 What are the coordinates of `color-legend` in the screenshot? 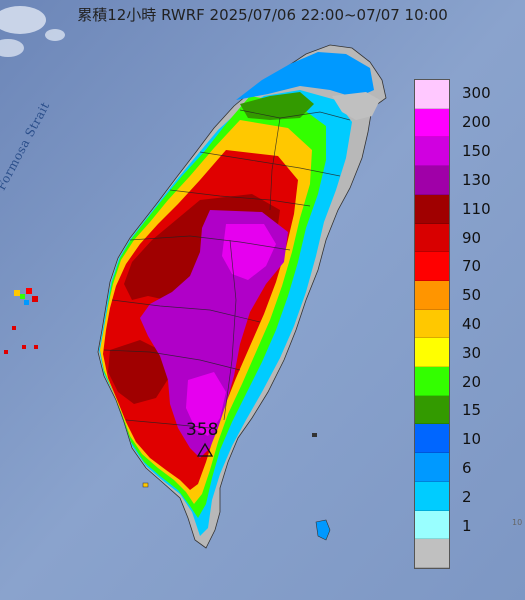 It's located at (432, 324).